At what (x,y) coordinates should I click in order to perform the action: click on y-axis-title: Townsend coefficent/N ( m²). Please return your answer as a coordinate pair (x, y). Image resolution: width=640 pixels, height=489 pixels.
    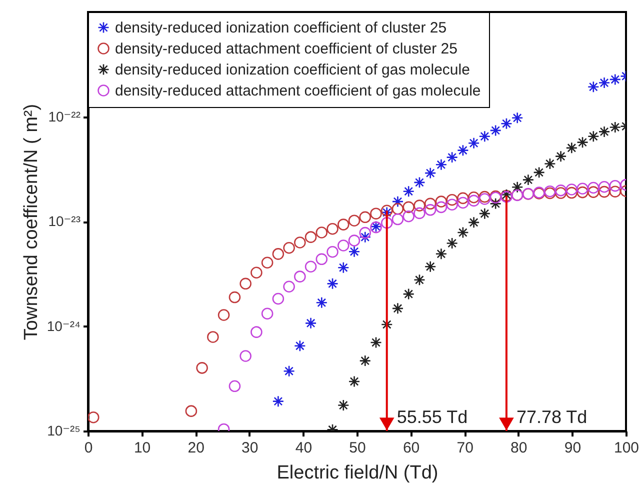
    Looking at the image, I should click on (31, 222).